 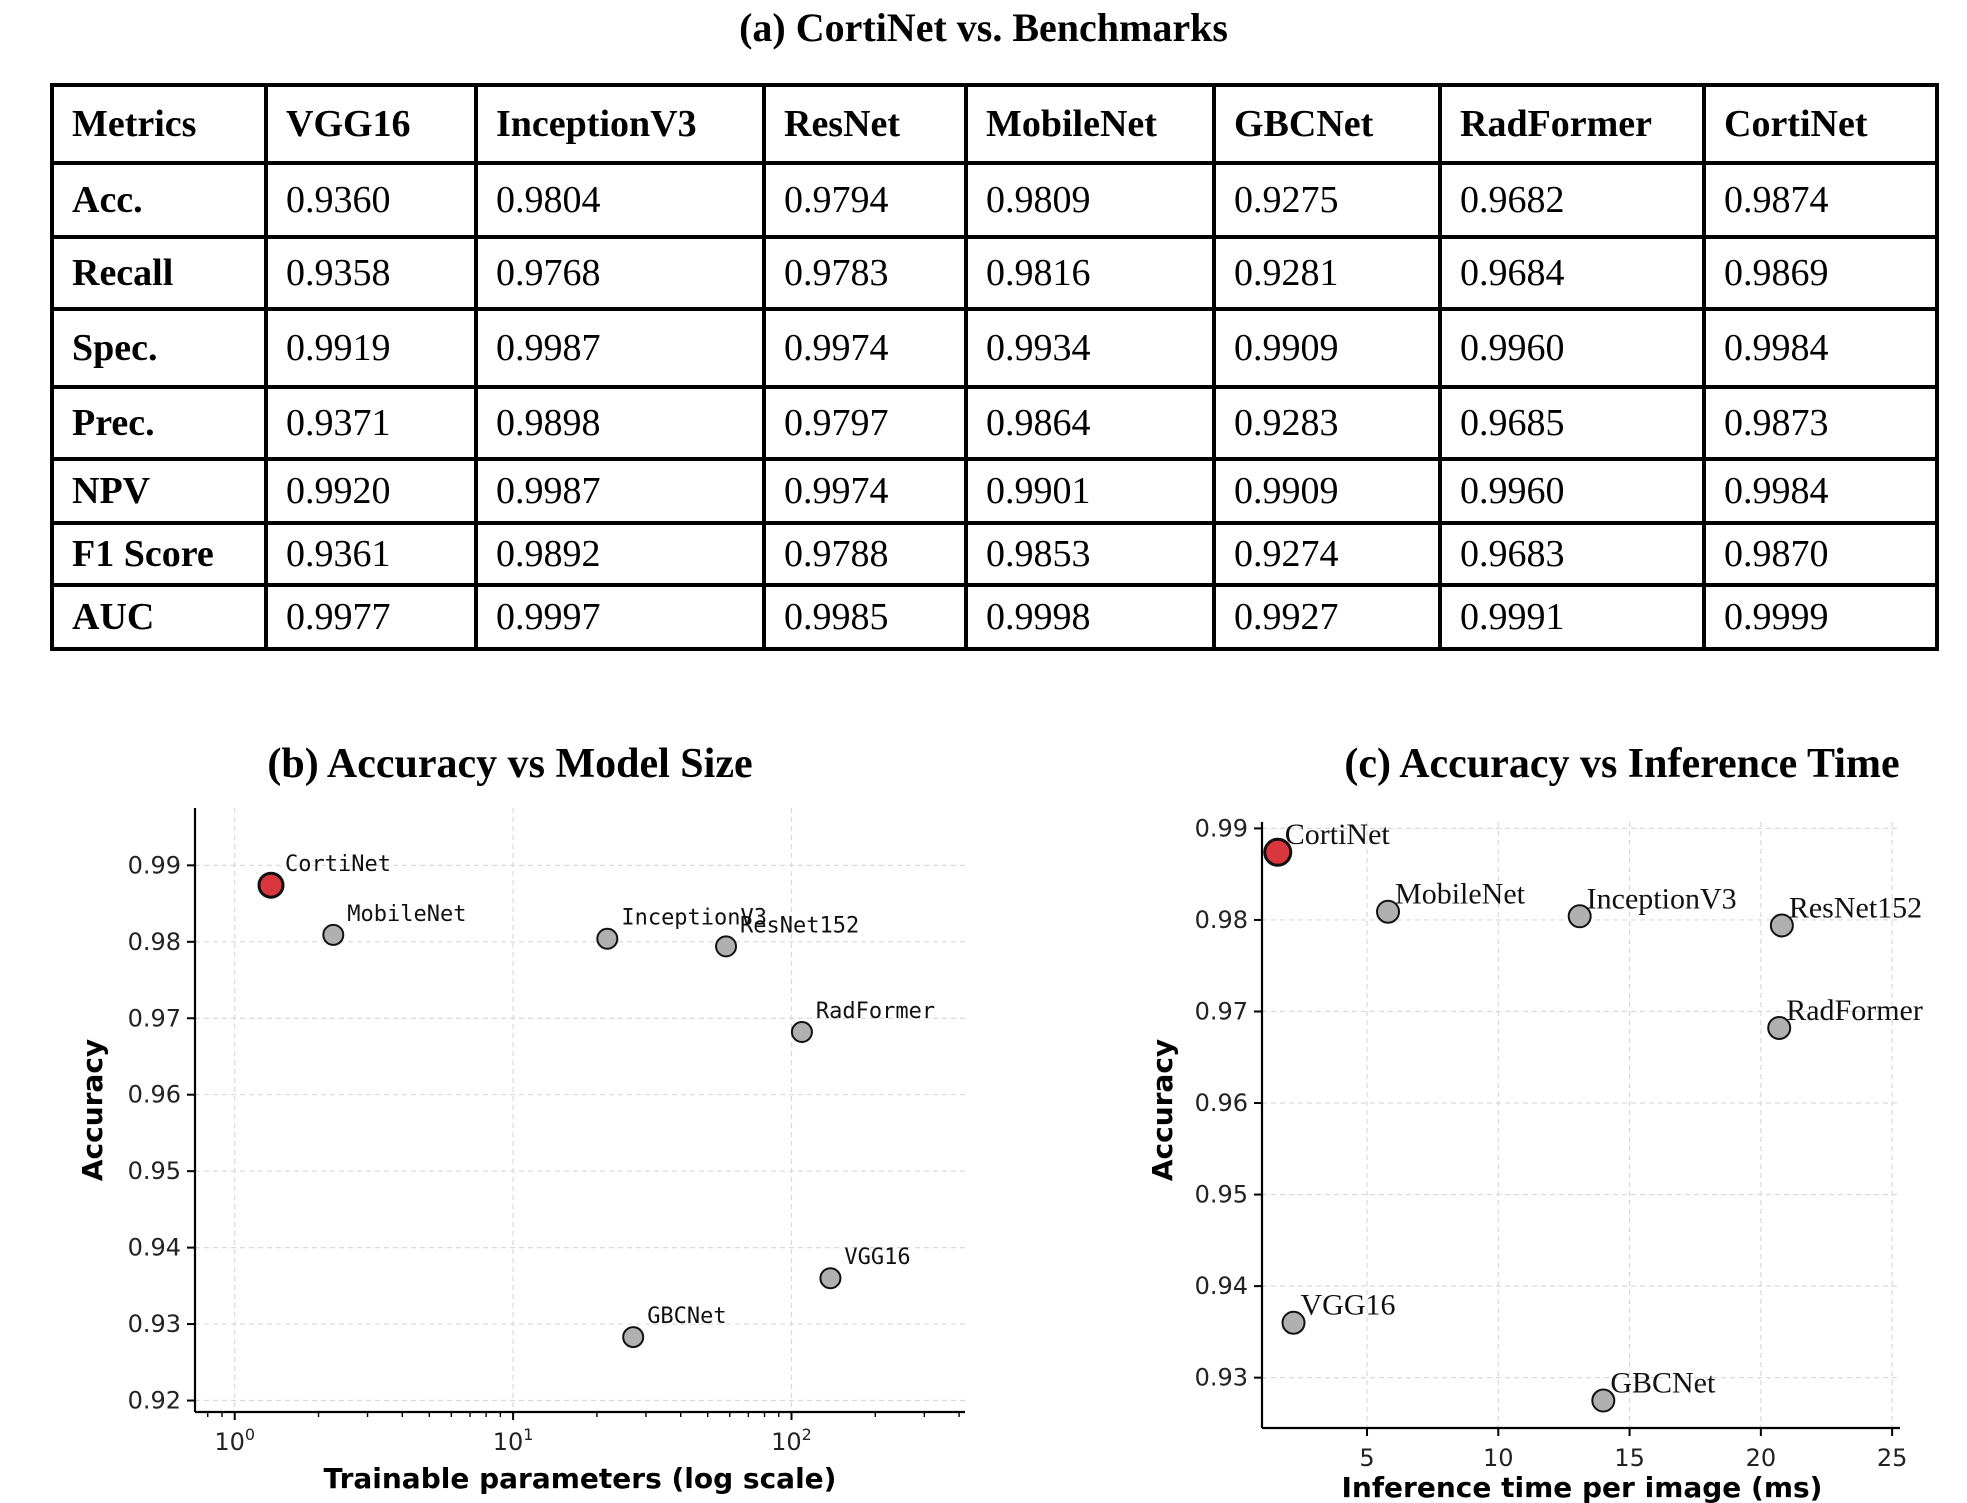 I want to click on metric-label: AUC, so click(x=159, y=617).